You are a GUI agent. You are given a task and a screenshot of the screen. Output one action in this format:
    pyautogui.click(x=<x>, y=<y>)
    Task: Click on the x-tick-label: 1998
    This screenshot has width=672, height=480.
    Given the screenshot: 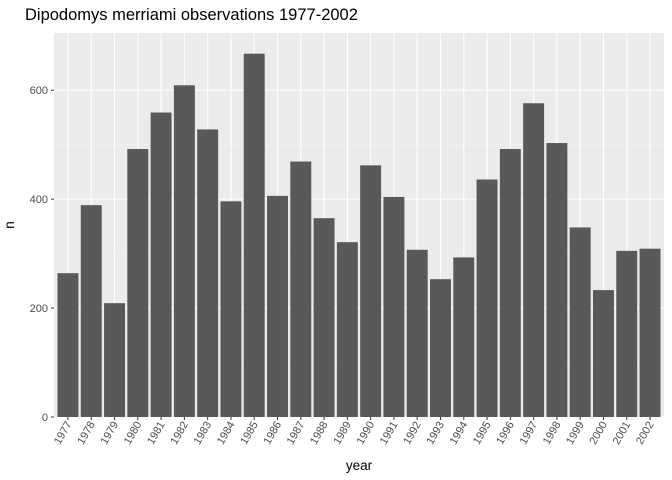 What is the action you would take?
    pyautogui.click(x=552, y=433)
    